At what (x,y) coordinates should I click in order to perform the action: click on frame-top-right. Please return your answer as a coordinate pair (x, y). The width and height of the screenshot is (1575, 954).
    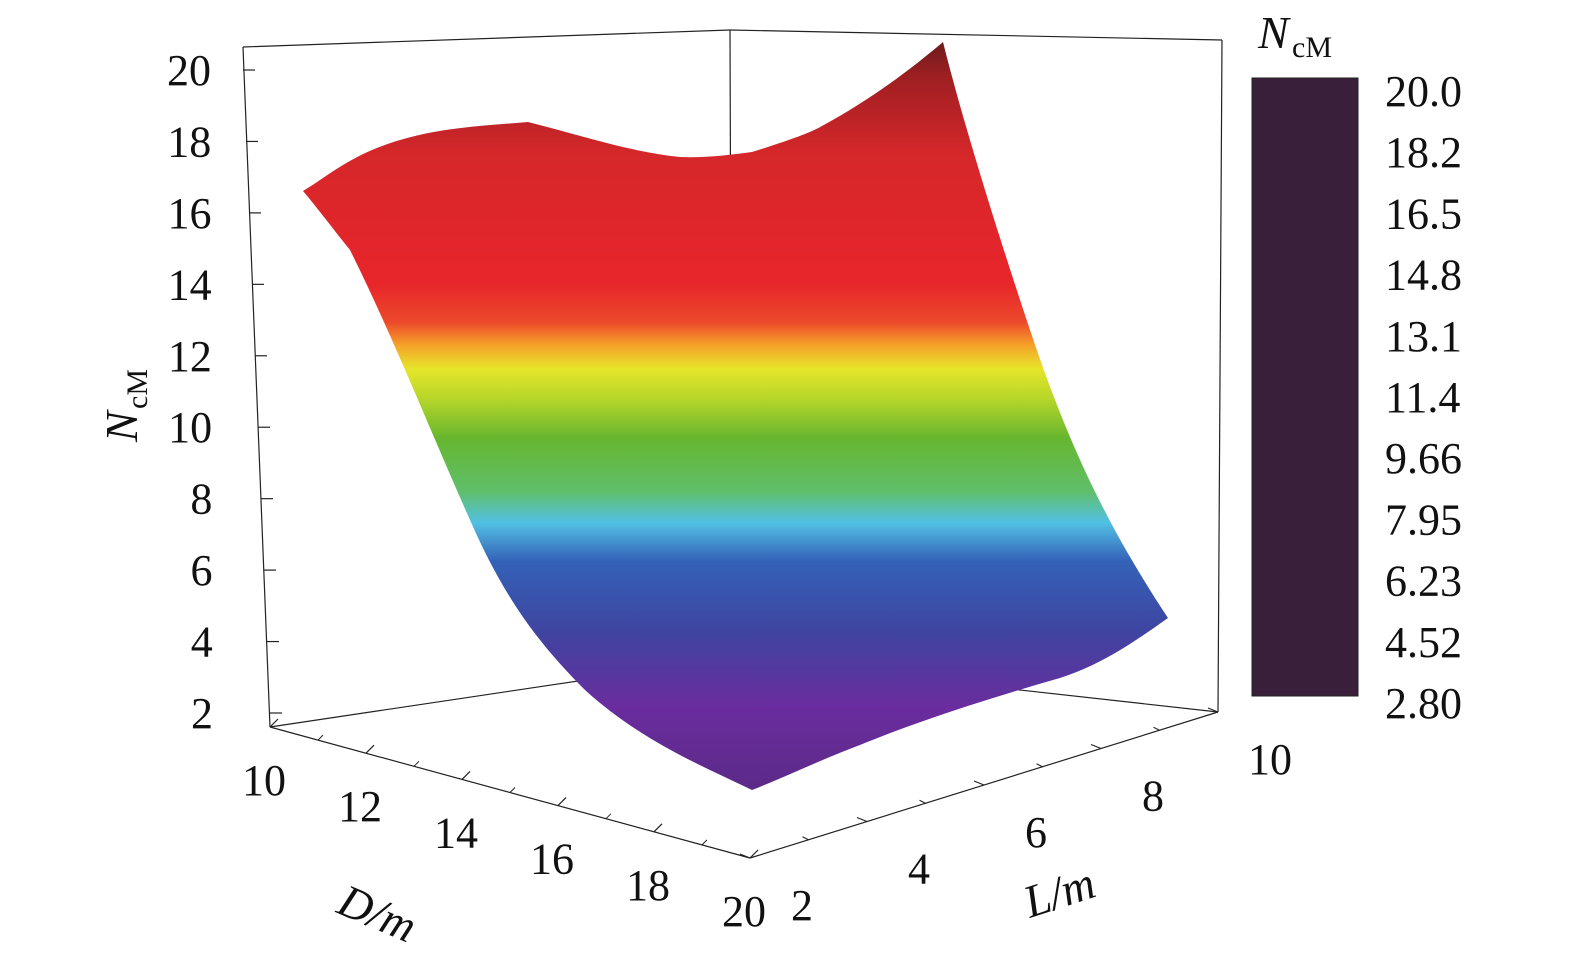
    Looking at the image, I should click on (976, 35).